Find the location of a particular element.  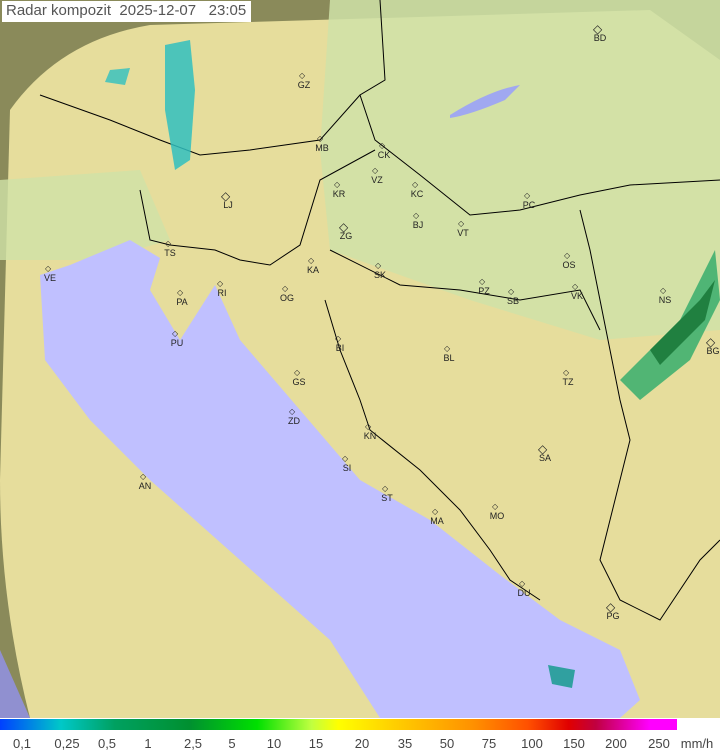

tyrrhenian-sea is located at coordinates (15, 684).